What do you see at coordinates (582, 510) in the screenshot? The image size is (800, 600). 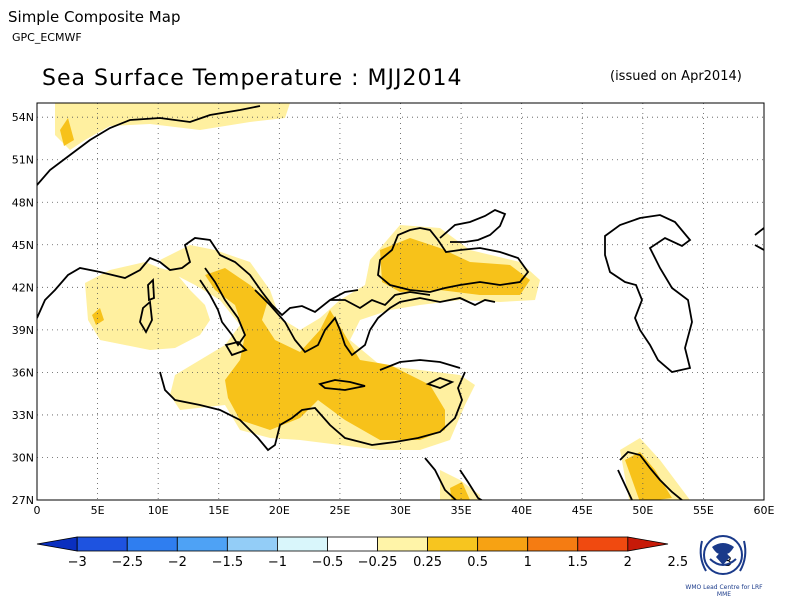 I see `lon-tick-label: 45E` at bounding box center [582, 510].